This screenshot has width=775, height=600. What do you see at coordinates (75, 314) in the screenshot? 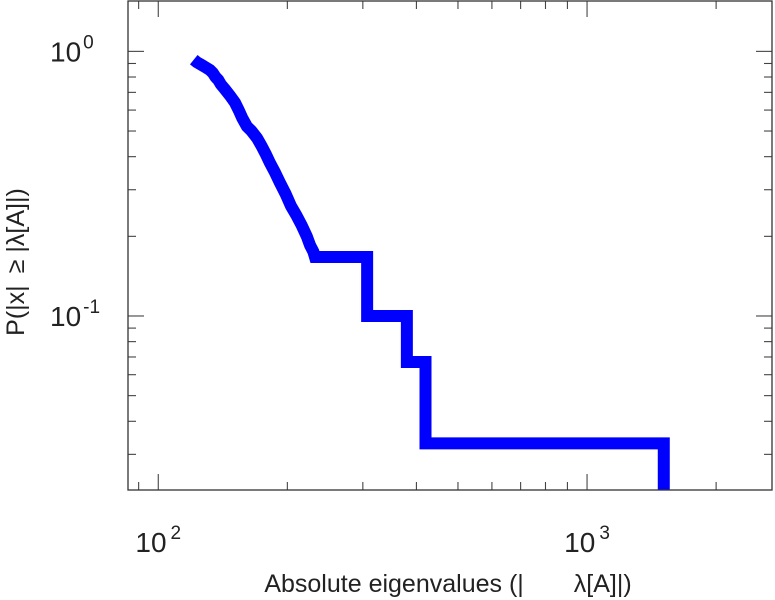
I see `y-tick-label: 10 -1` at bounding box center [75, 314].